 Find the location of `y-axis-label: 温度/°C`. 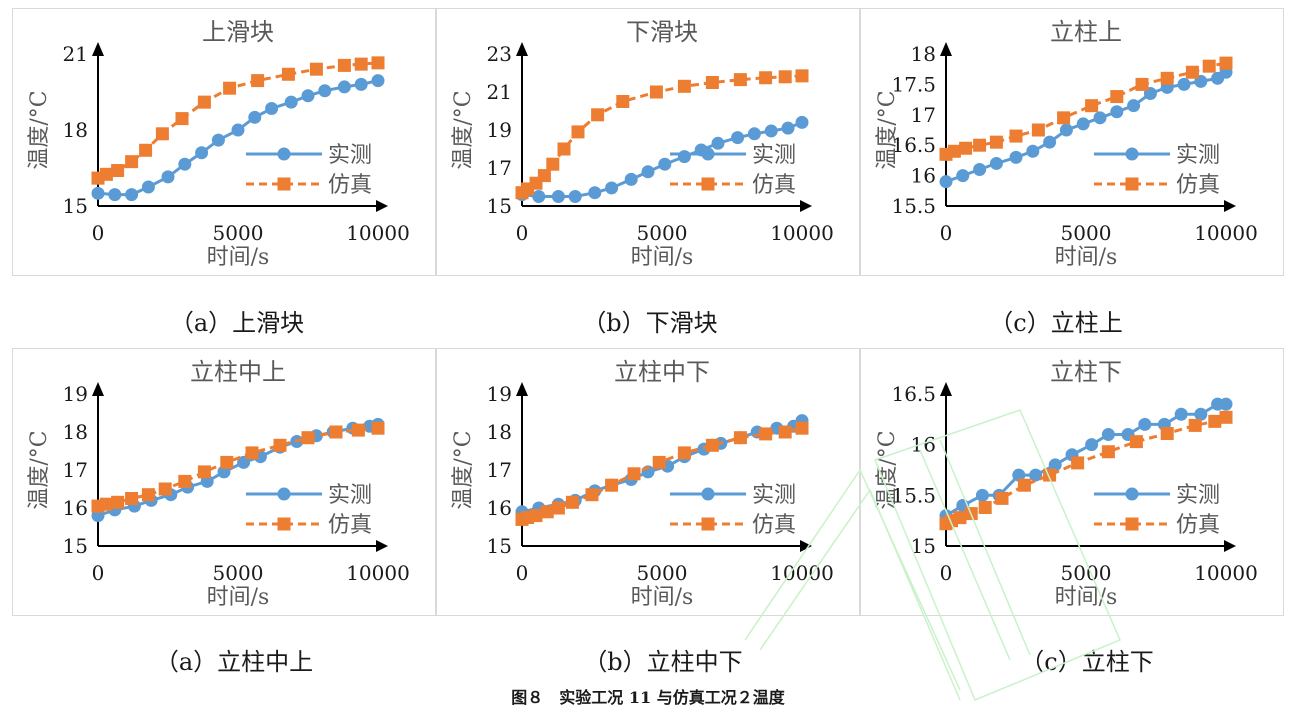

y-axis-label: 温度/°C is located at coordinates (887, 469).